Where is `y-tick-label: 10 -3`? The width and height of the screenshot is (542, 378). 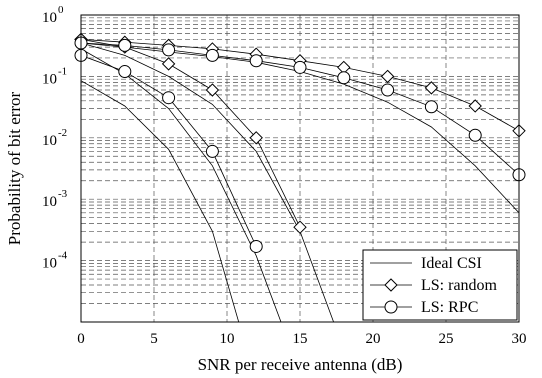 y-tick-label: 10 -3 is located at coordinates (55, 199).